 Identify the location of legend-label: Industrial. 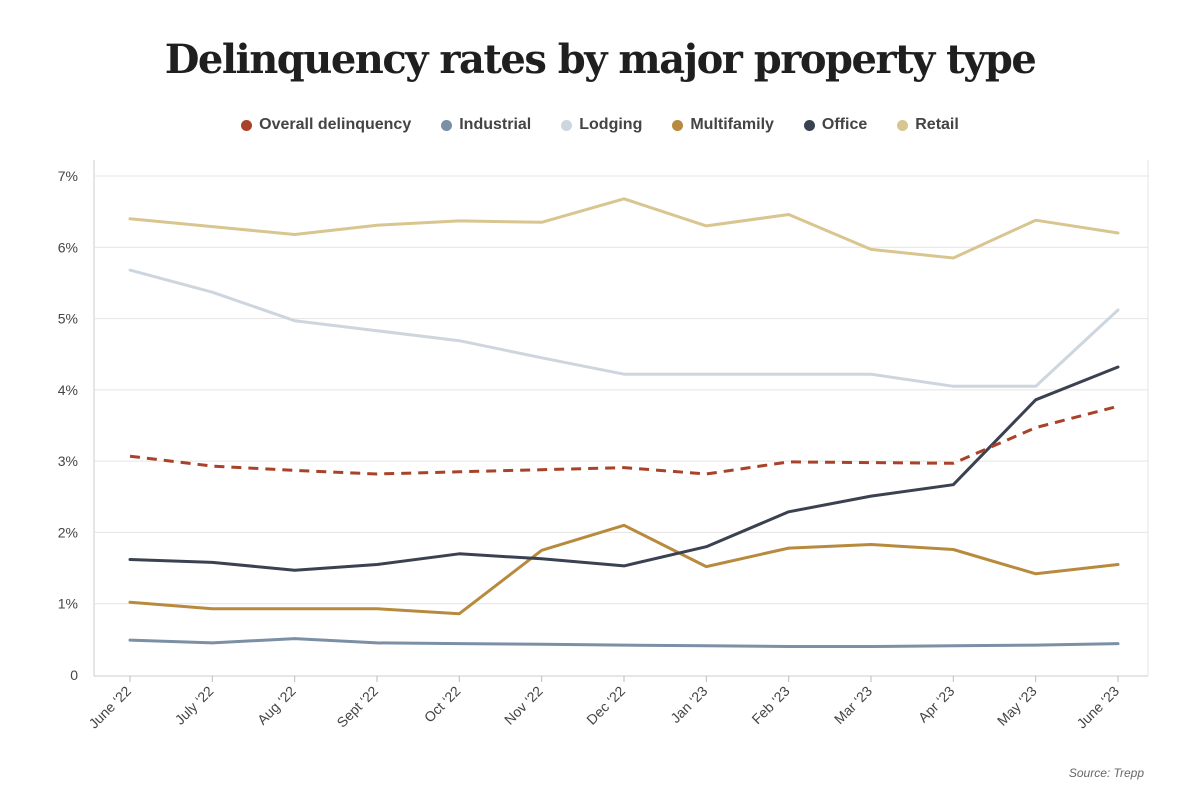
(495, 124).